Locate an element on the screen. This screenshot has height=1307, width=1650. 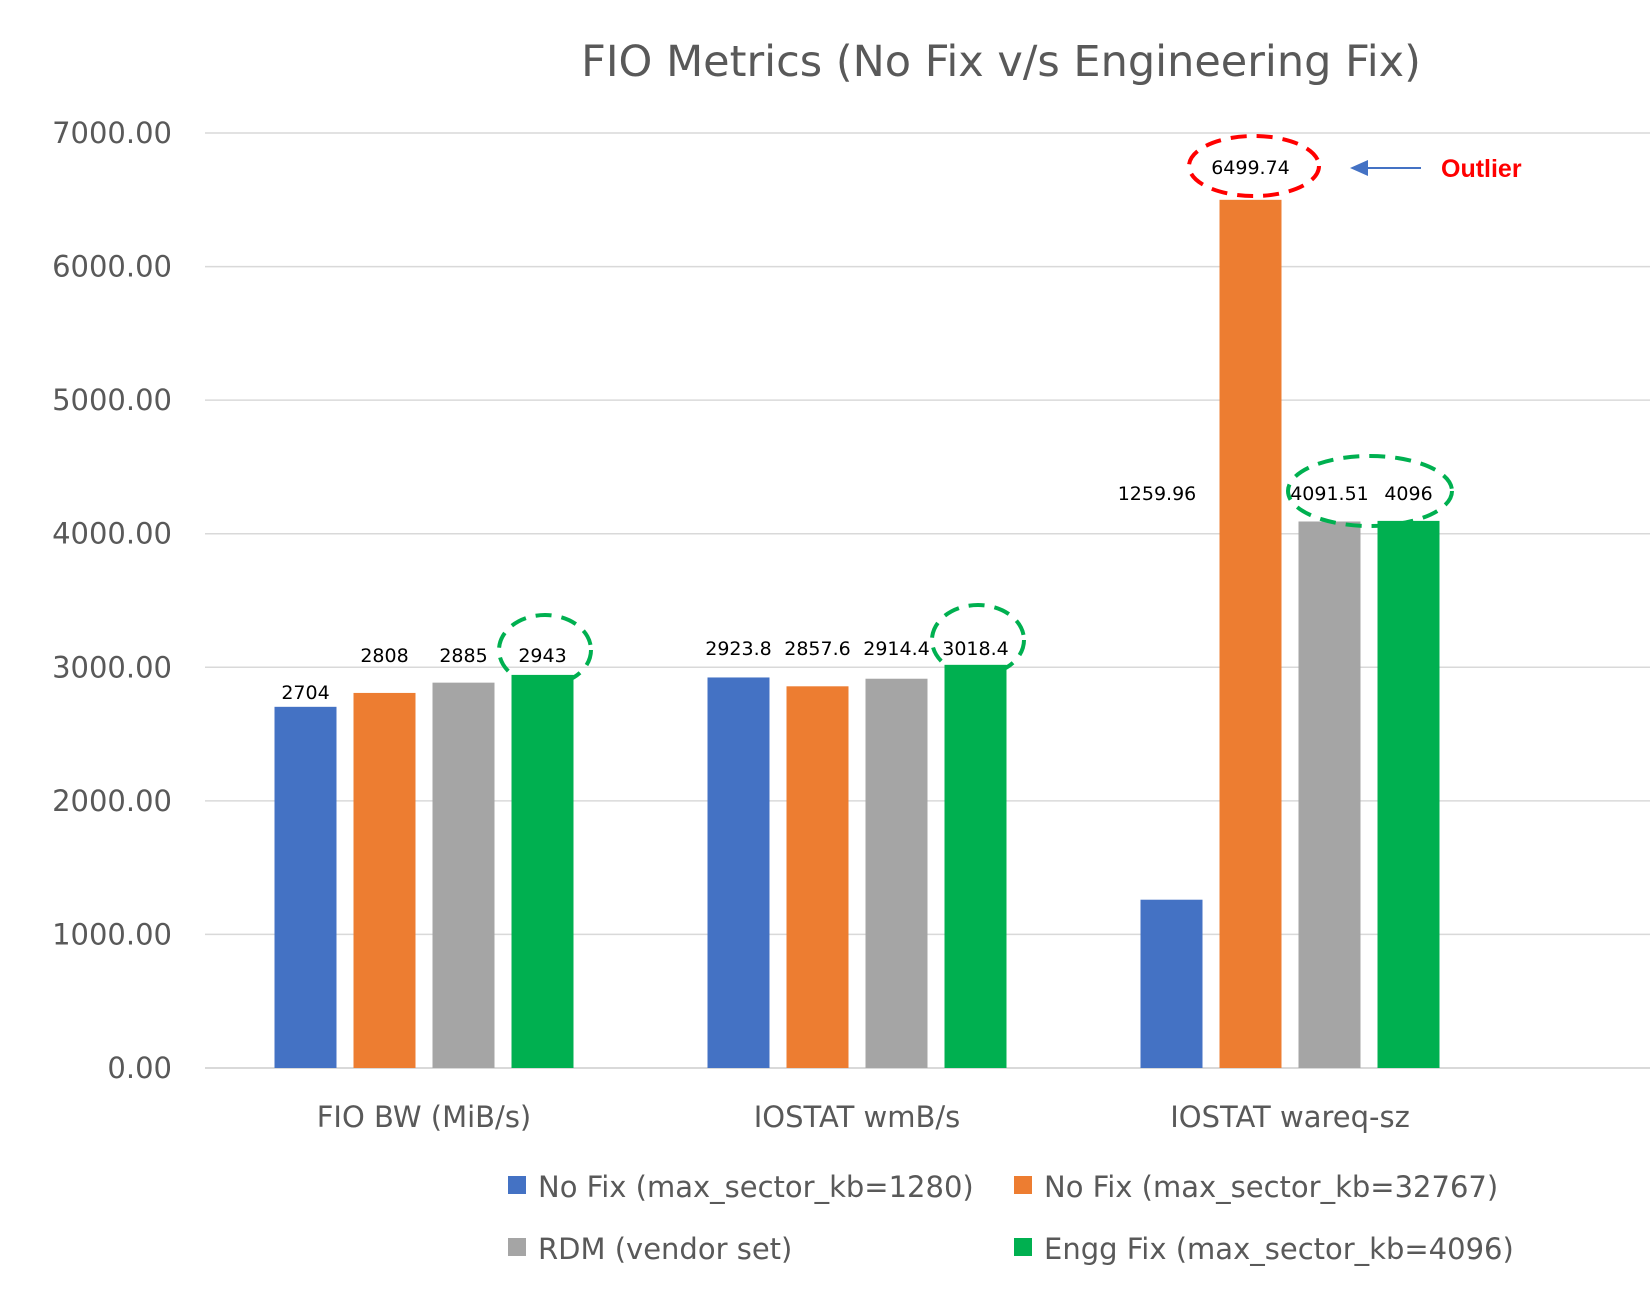
y-tick-label: 6000.00 is located at coordinates (112, 267).